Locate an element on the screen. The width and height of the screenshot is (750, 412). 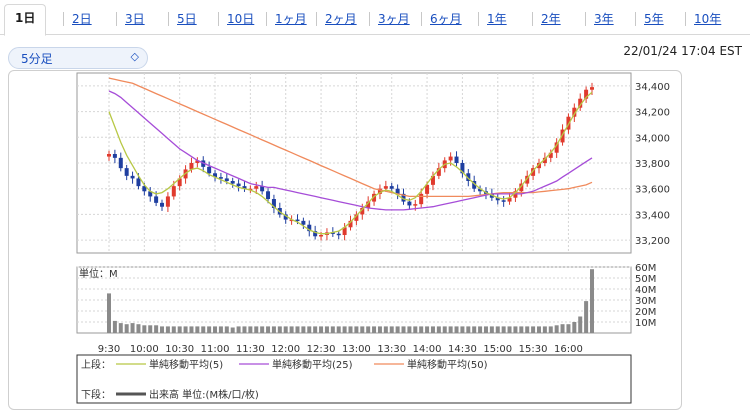
volume-y-tick-label: 40M is located at coordinates (645, 290).